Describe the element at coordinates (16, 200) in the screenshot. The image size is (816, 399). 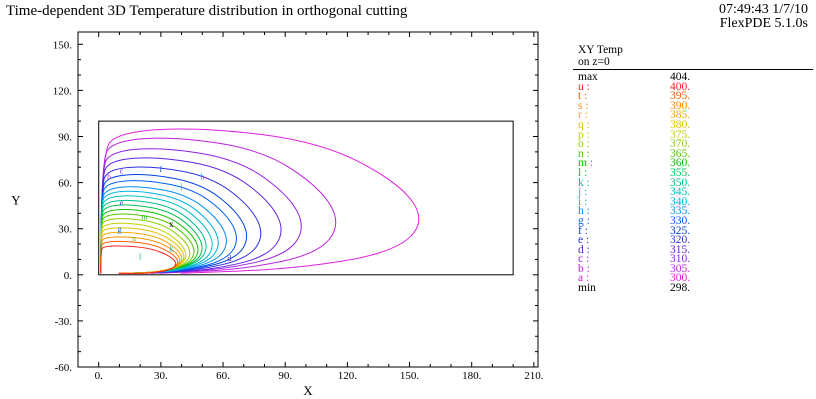
I see `y-axis-label: Y` at that location.